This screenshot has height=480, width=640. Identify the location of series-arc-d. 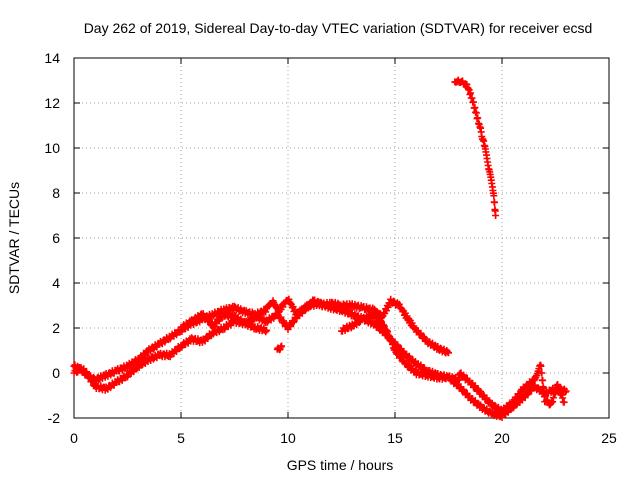
(420, 379).